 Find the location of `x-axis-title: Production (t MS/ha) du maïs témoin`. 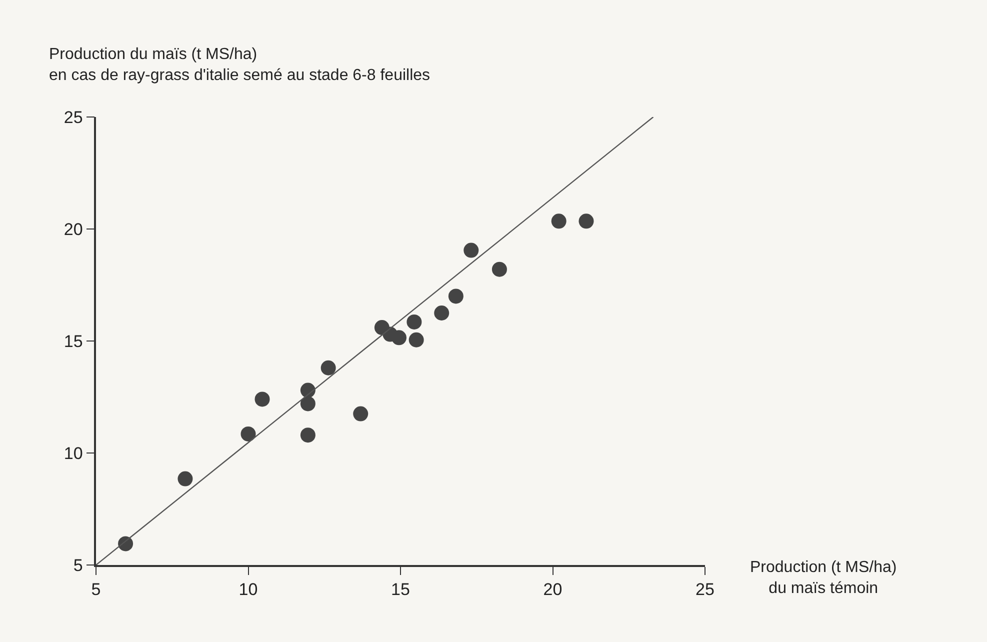

x-axis-title: Production (t MS/ha) du maïs témoin is located at coordinates (823, 578).